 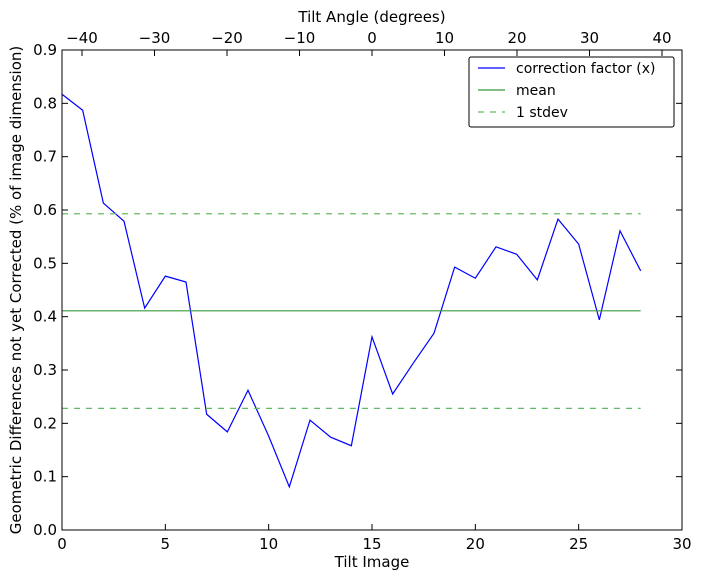 I want to click on legend-box, so click(x=571, y=92).